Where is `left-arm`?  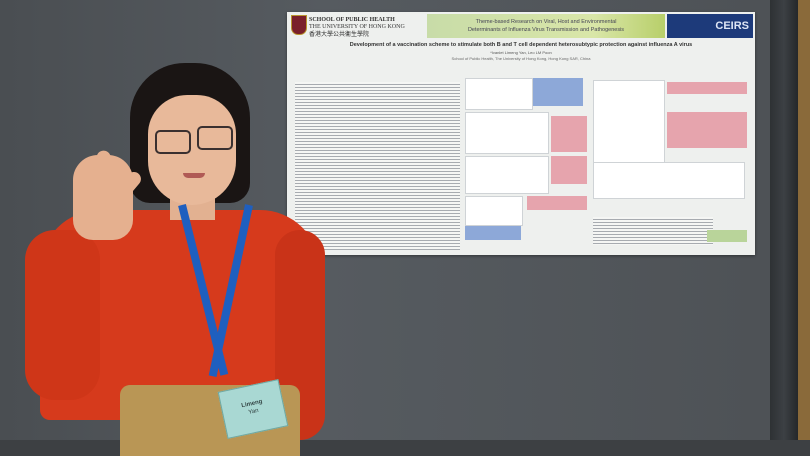
left-arm is located at coordinates (62, 315).